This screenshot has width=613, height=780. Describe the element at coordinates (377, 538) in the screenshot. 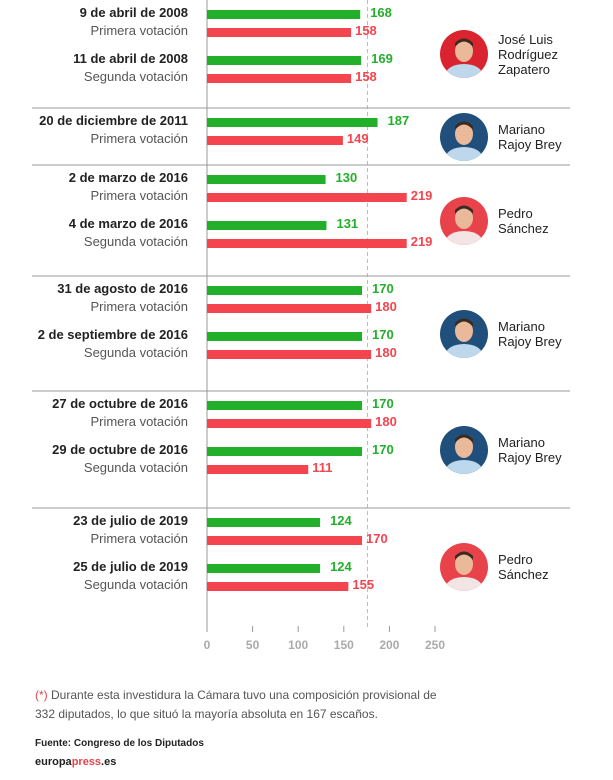

I see `value-label-no: 170` at that location.